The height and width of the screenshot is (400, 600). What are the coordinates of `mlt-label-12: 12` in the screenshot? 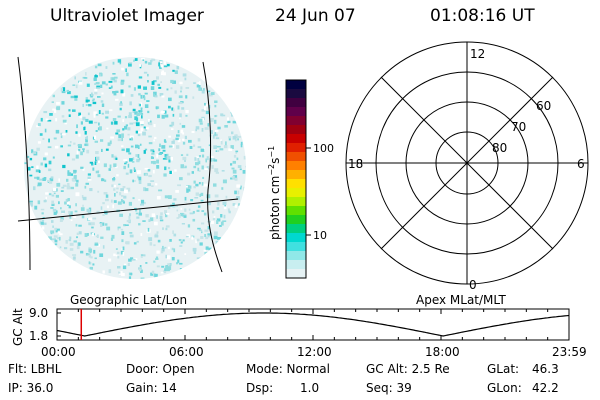 It's located at (477, 54).